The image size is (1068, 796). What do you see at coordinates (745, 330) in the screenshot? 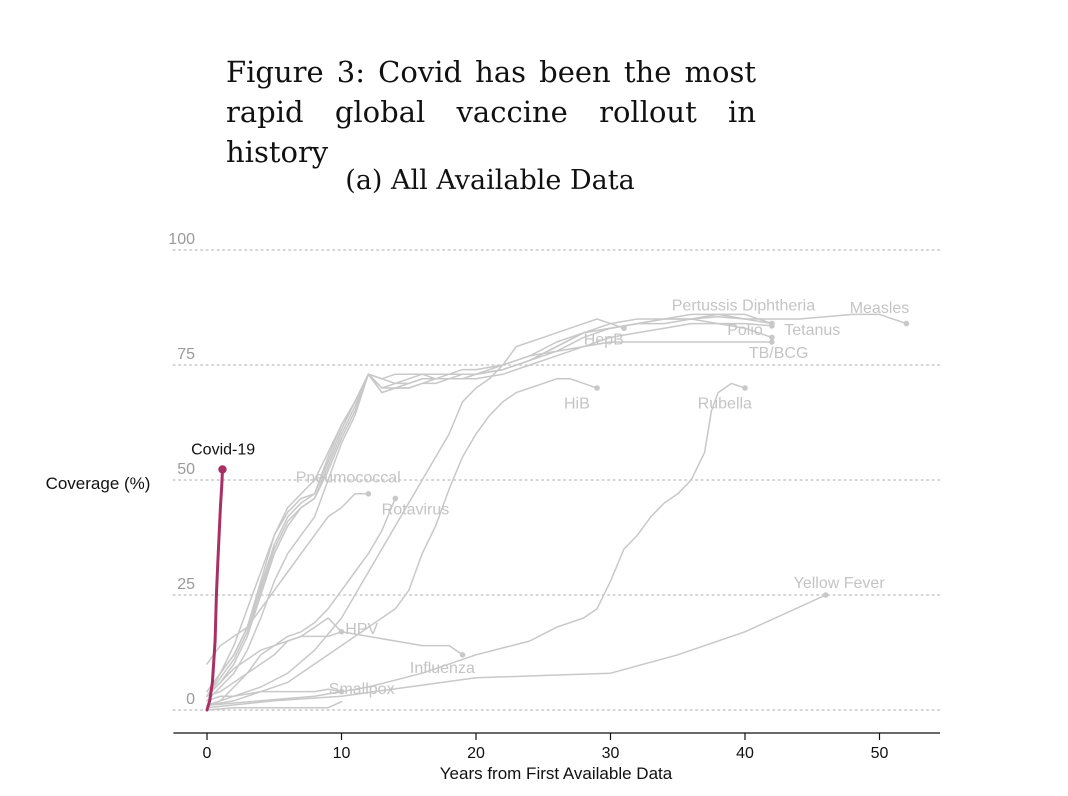
I see `series-label-polio: Polio` at bounding box center [745, 330].